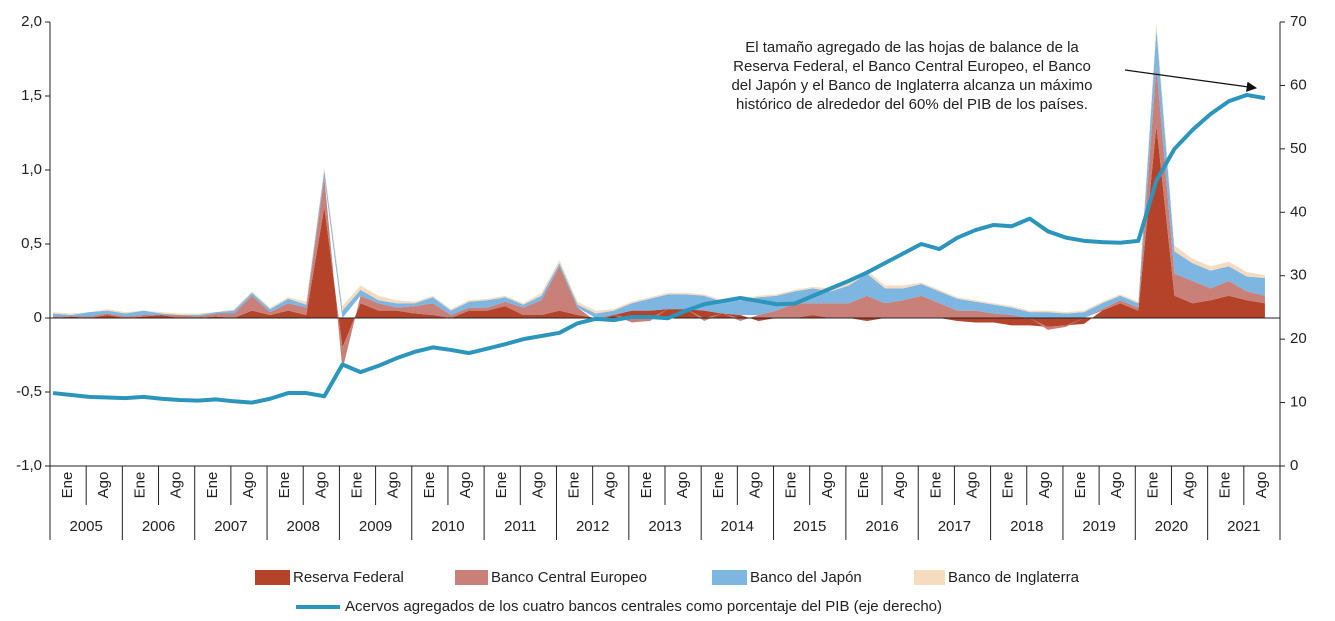  Describe the element at coordinates (29, 465) in the screenshot. I see `y-tick-label: -1,0` at that location.